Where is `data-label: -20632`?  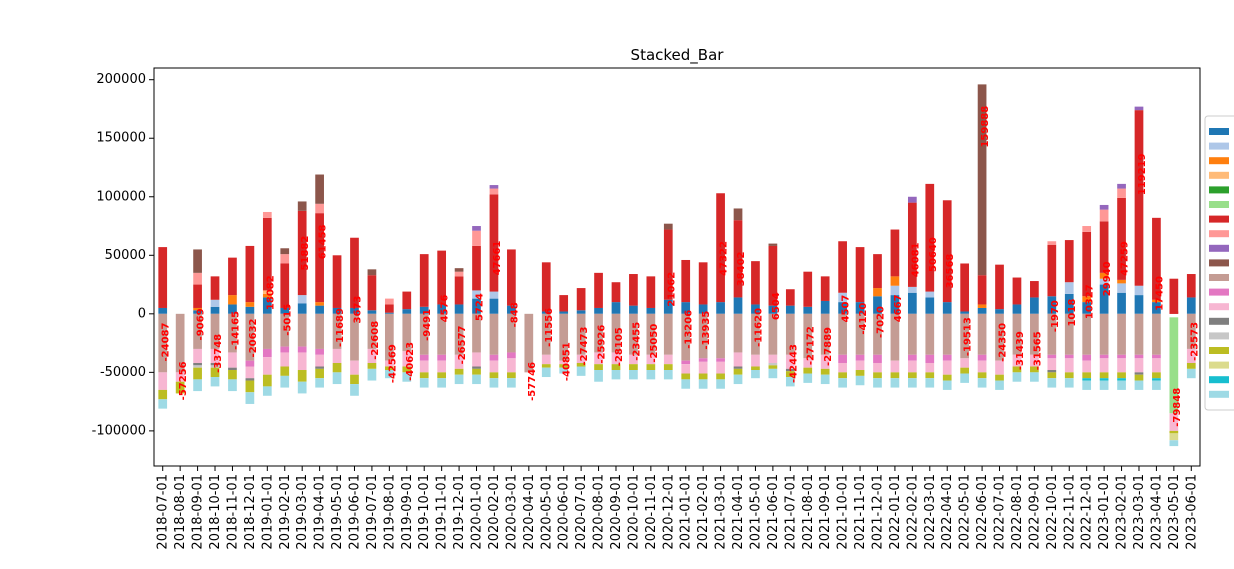
data-label: -20632 is located at coordinates (253, 337).